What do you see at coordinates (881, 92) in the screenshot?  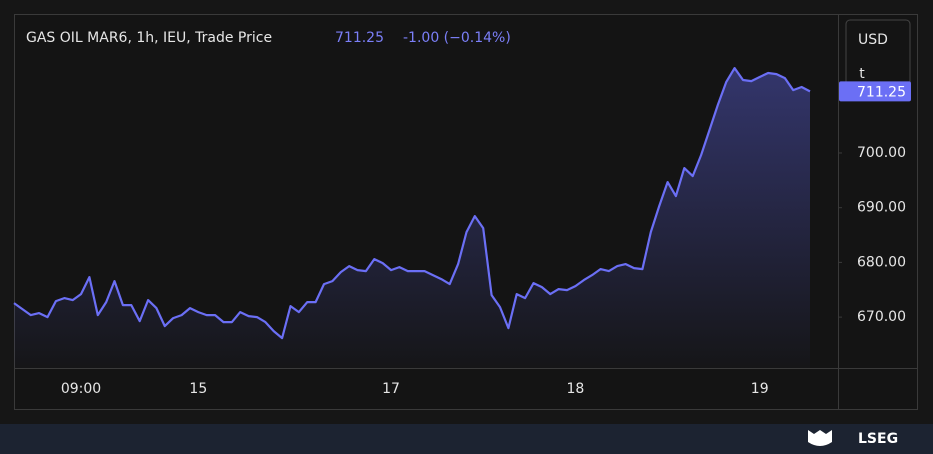 I see `price-marker-label: 711.25` at bounding box center [881, 92].